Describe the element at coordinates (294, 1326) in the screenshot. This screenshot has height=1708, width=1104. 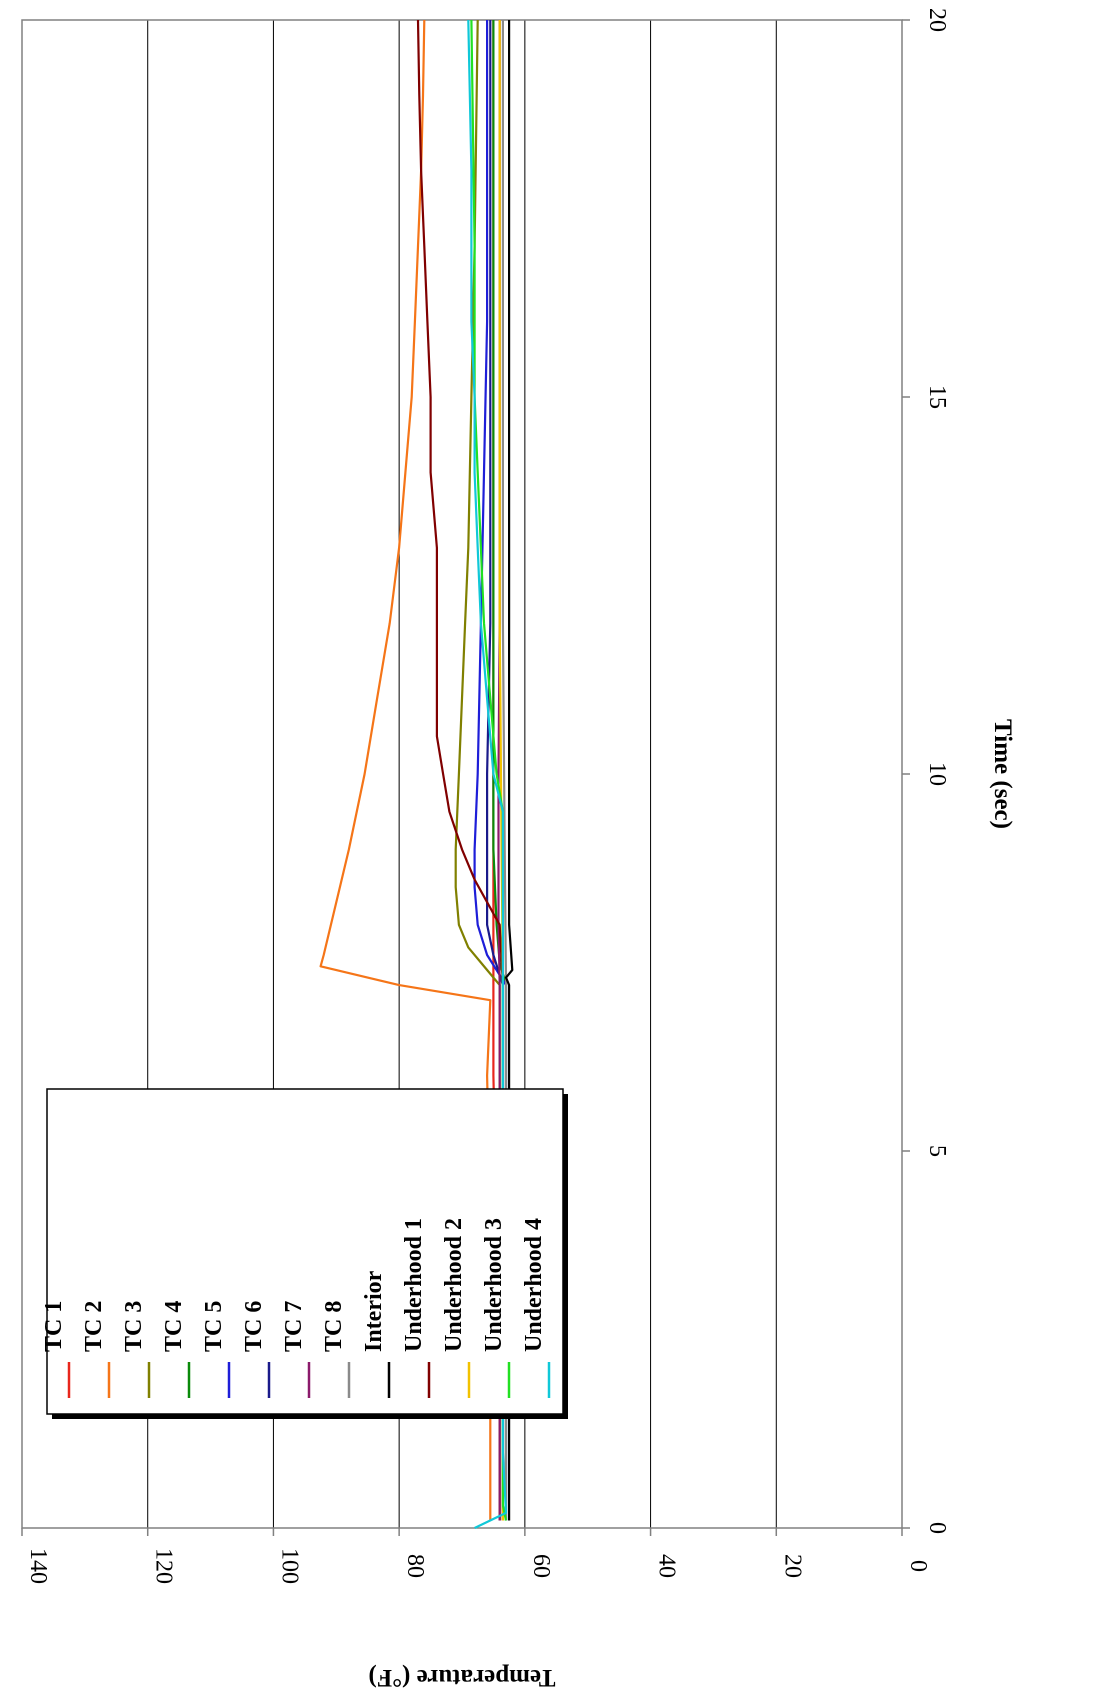
I see `legend-label: TC 7` at that location.